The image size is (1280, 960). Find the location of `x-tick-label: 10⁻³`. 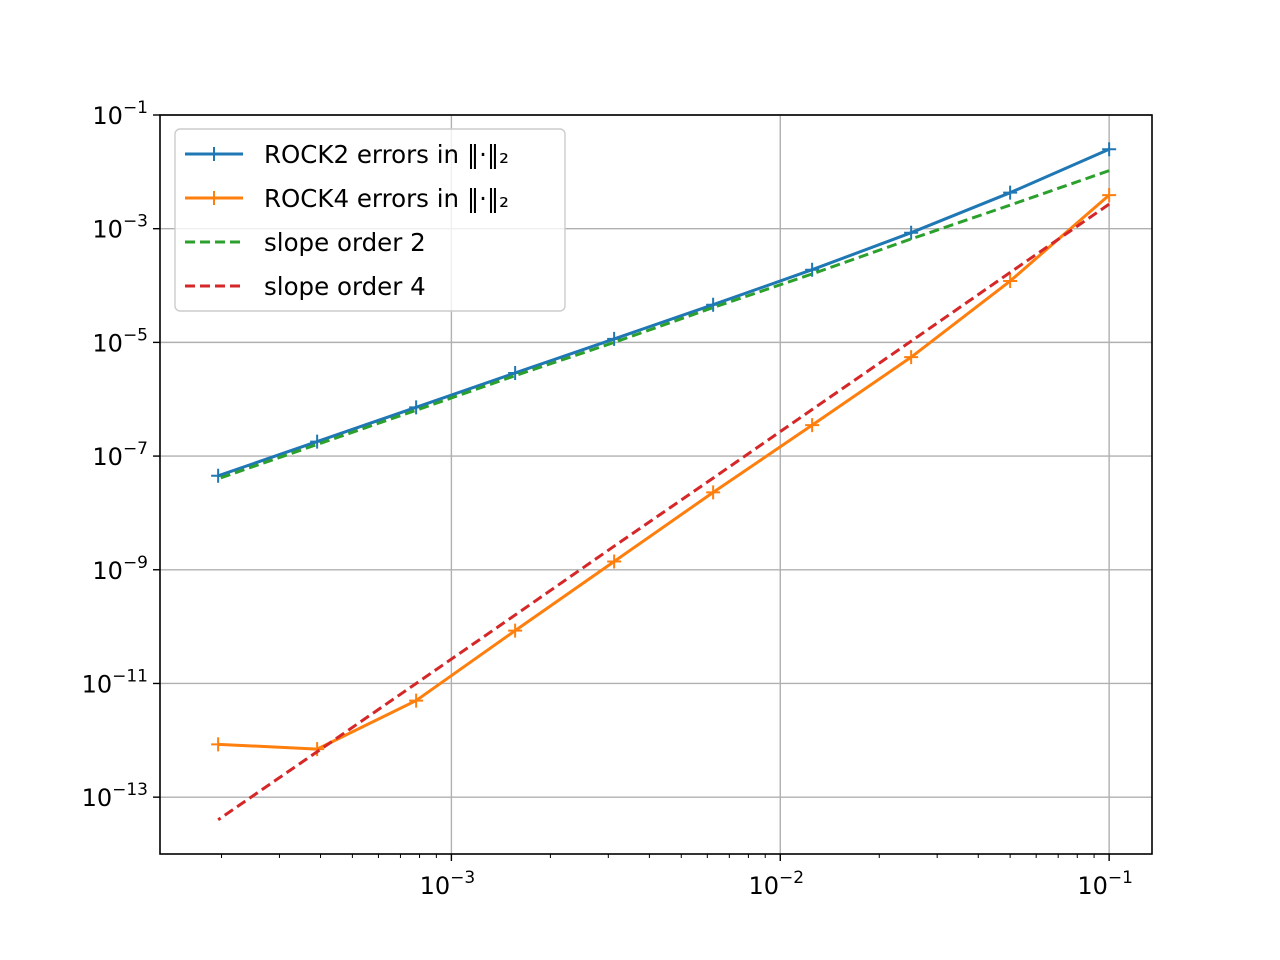

x-tick-label: 10⁻³ is located at coordinates (448, 884).